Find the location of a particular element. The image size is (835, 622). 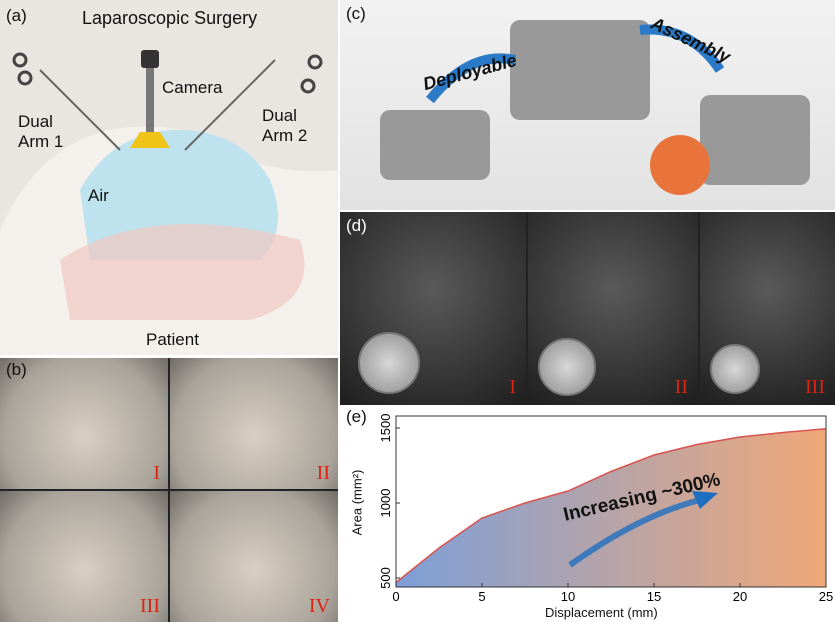

robot-render is located at coordinates (595, 107).